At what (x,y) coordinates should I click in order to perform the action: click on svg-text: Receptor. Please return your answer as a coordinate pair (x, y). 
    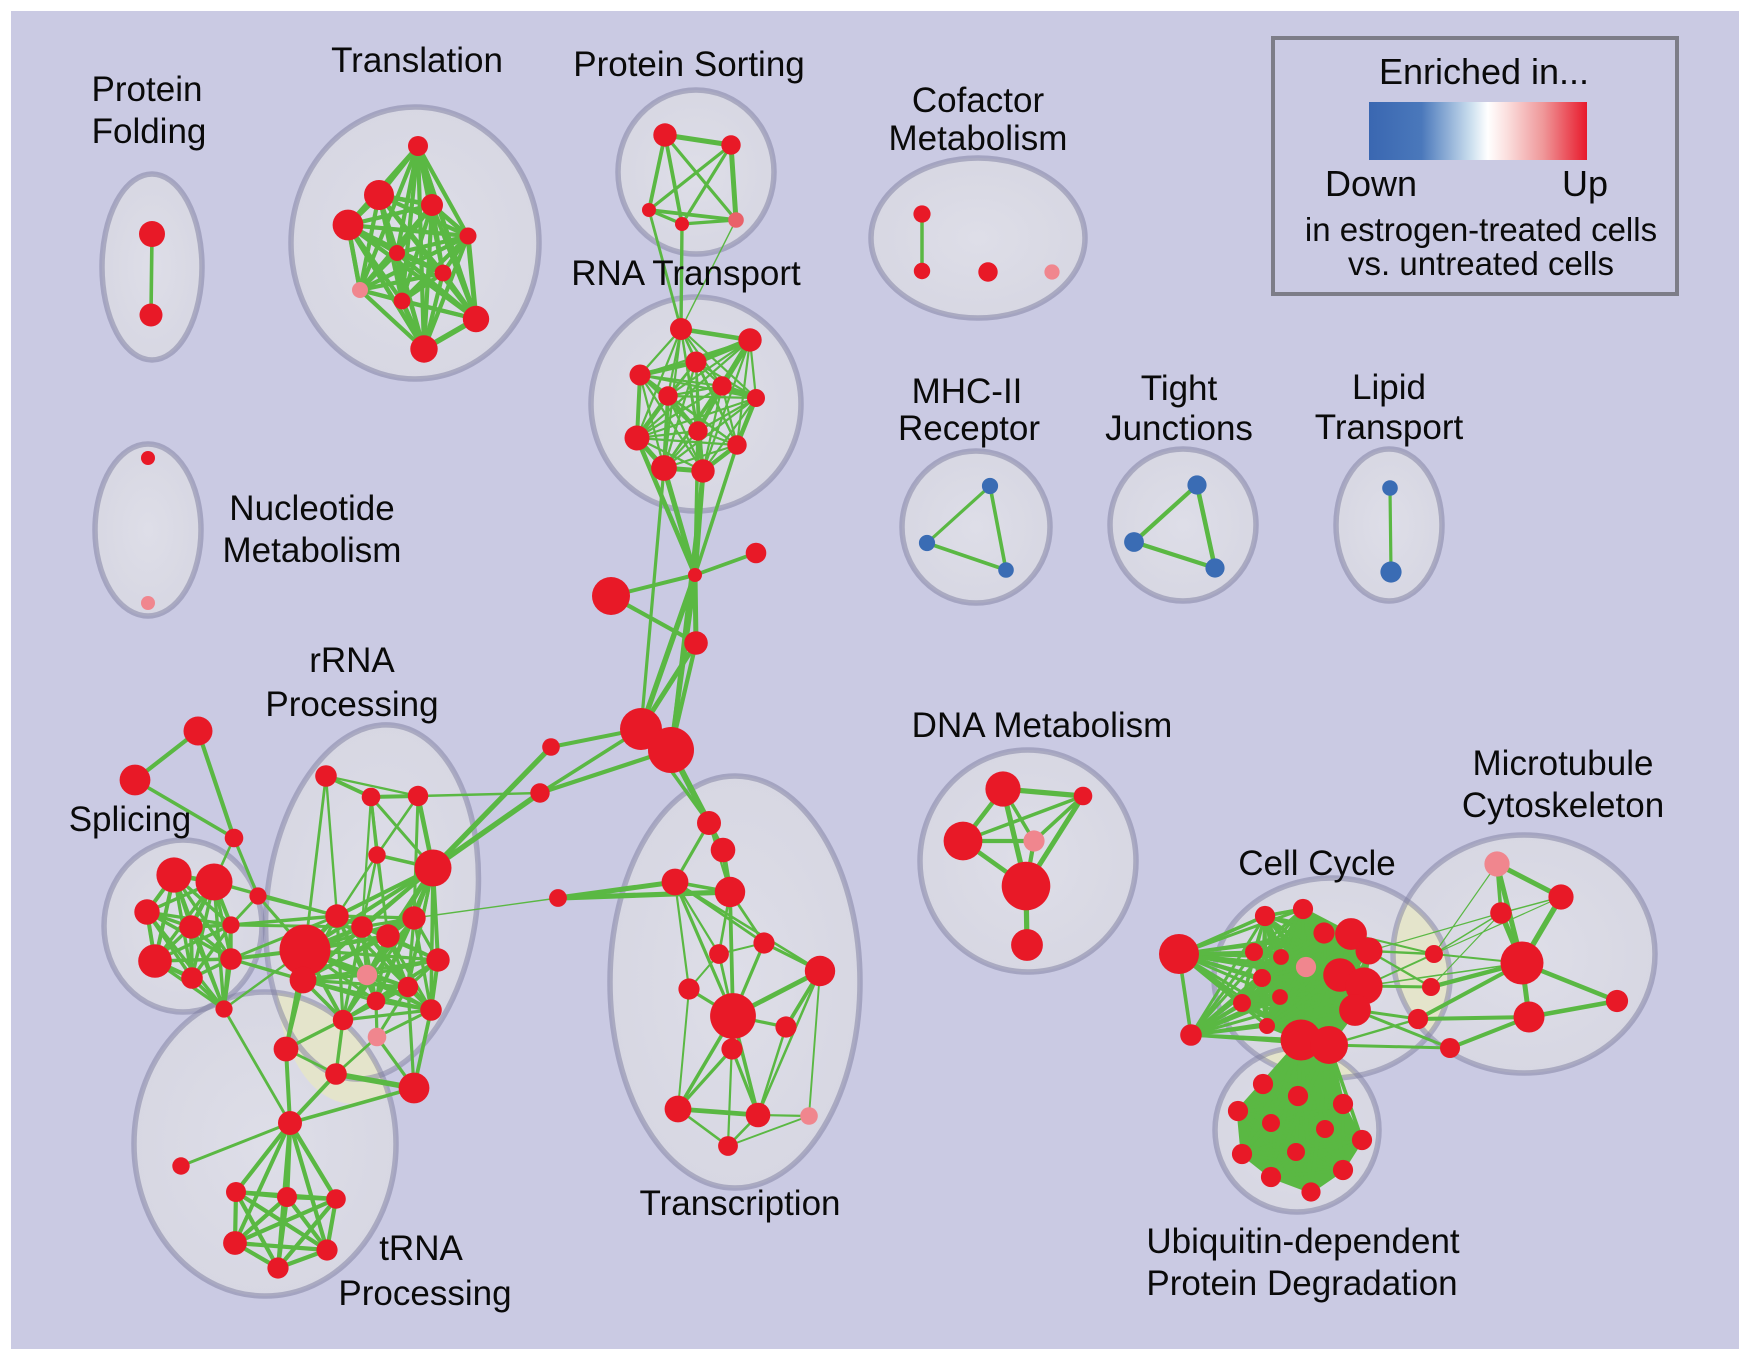
    Looking at the image, I should click on (969, 428).